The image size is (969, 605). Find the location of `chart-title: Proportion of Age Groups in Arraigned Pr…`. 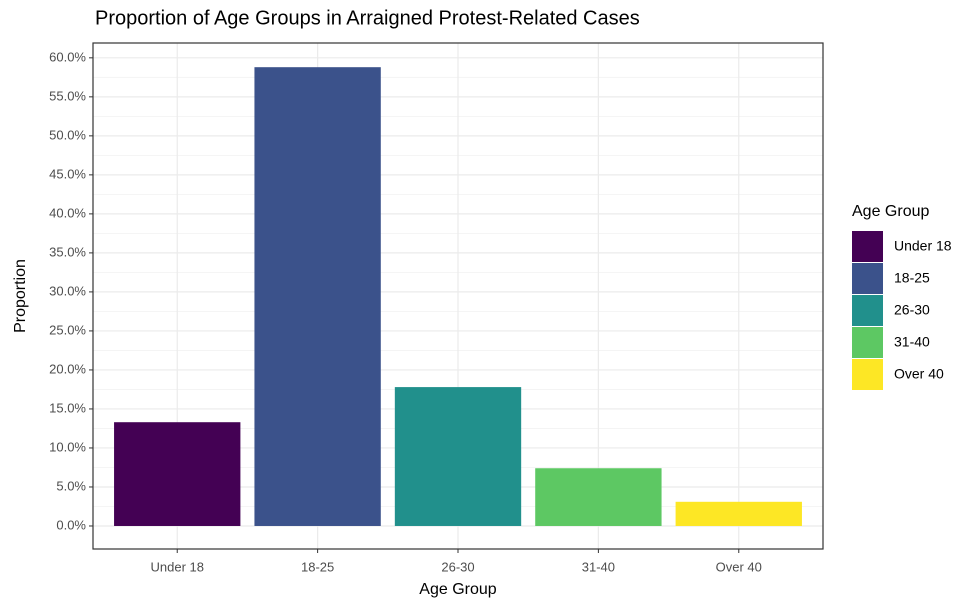

chart-title: Proportion of Age Groups in Arraigned Pr… is located at coordinates (367, 18).